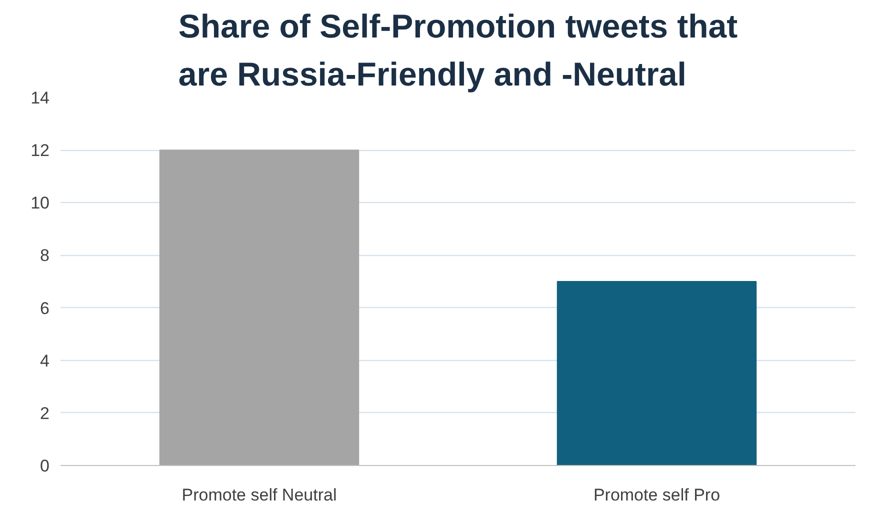 The image size is (884, 525). What do you see at coordinates (40, 150) in the screenshot?
I see `y-tick-label: 12` at bounding box center [40, 150].